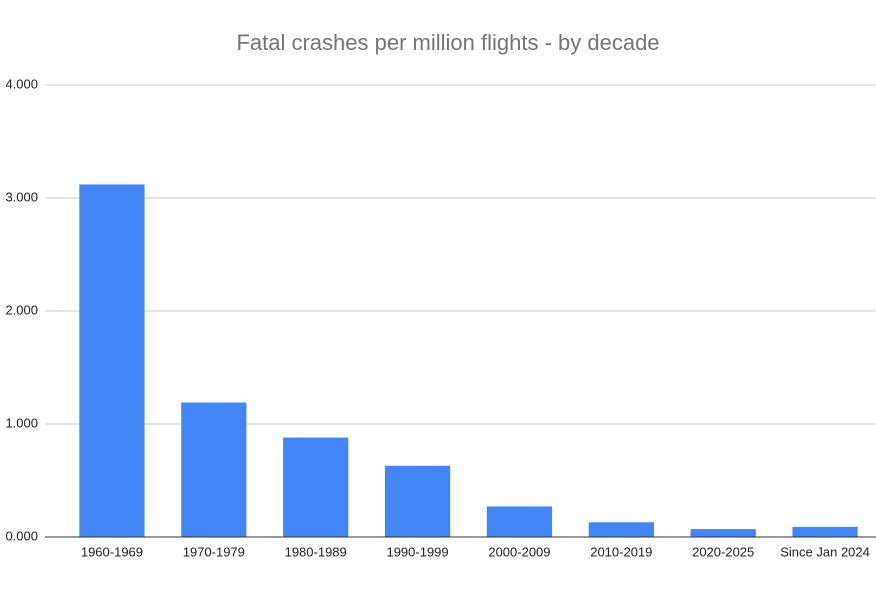 Image resolution: width=876 pixels, height=590 pixels. Describe the element at coordinates (723, 551) in the screenshot. I see `x-tick-label: 2020-2025` at that location.